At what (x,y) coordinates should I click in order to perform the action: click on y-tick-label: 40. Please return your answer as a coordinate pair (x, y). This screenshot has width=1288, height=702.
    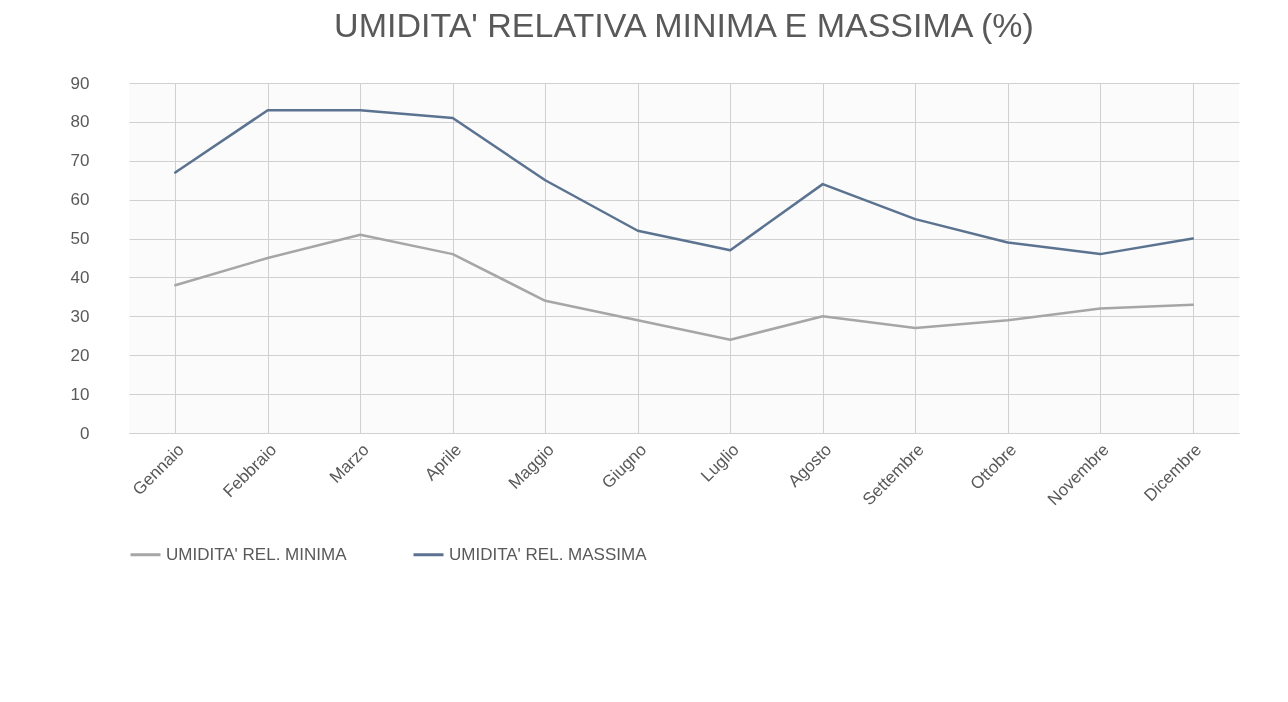
    Looking at the image, I should click on (80, 277).